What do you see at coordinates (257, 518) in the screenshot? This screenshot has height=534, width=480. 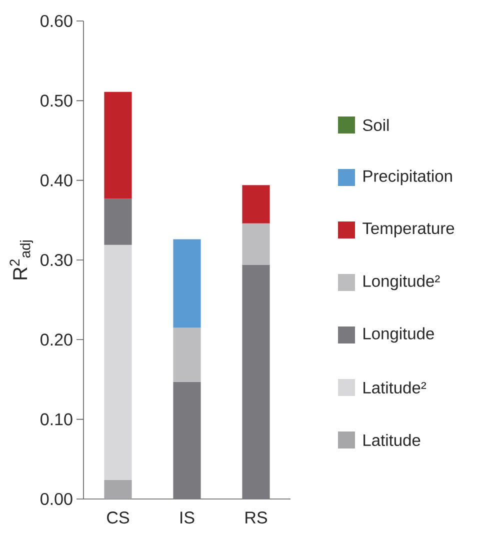 I see `x-tick-label: RS` at bounding box center [257, 518].